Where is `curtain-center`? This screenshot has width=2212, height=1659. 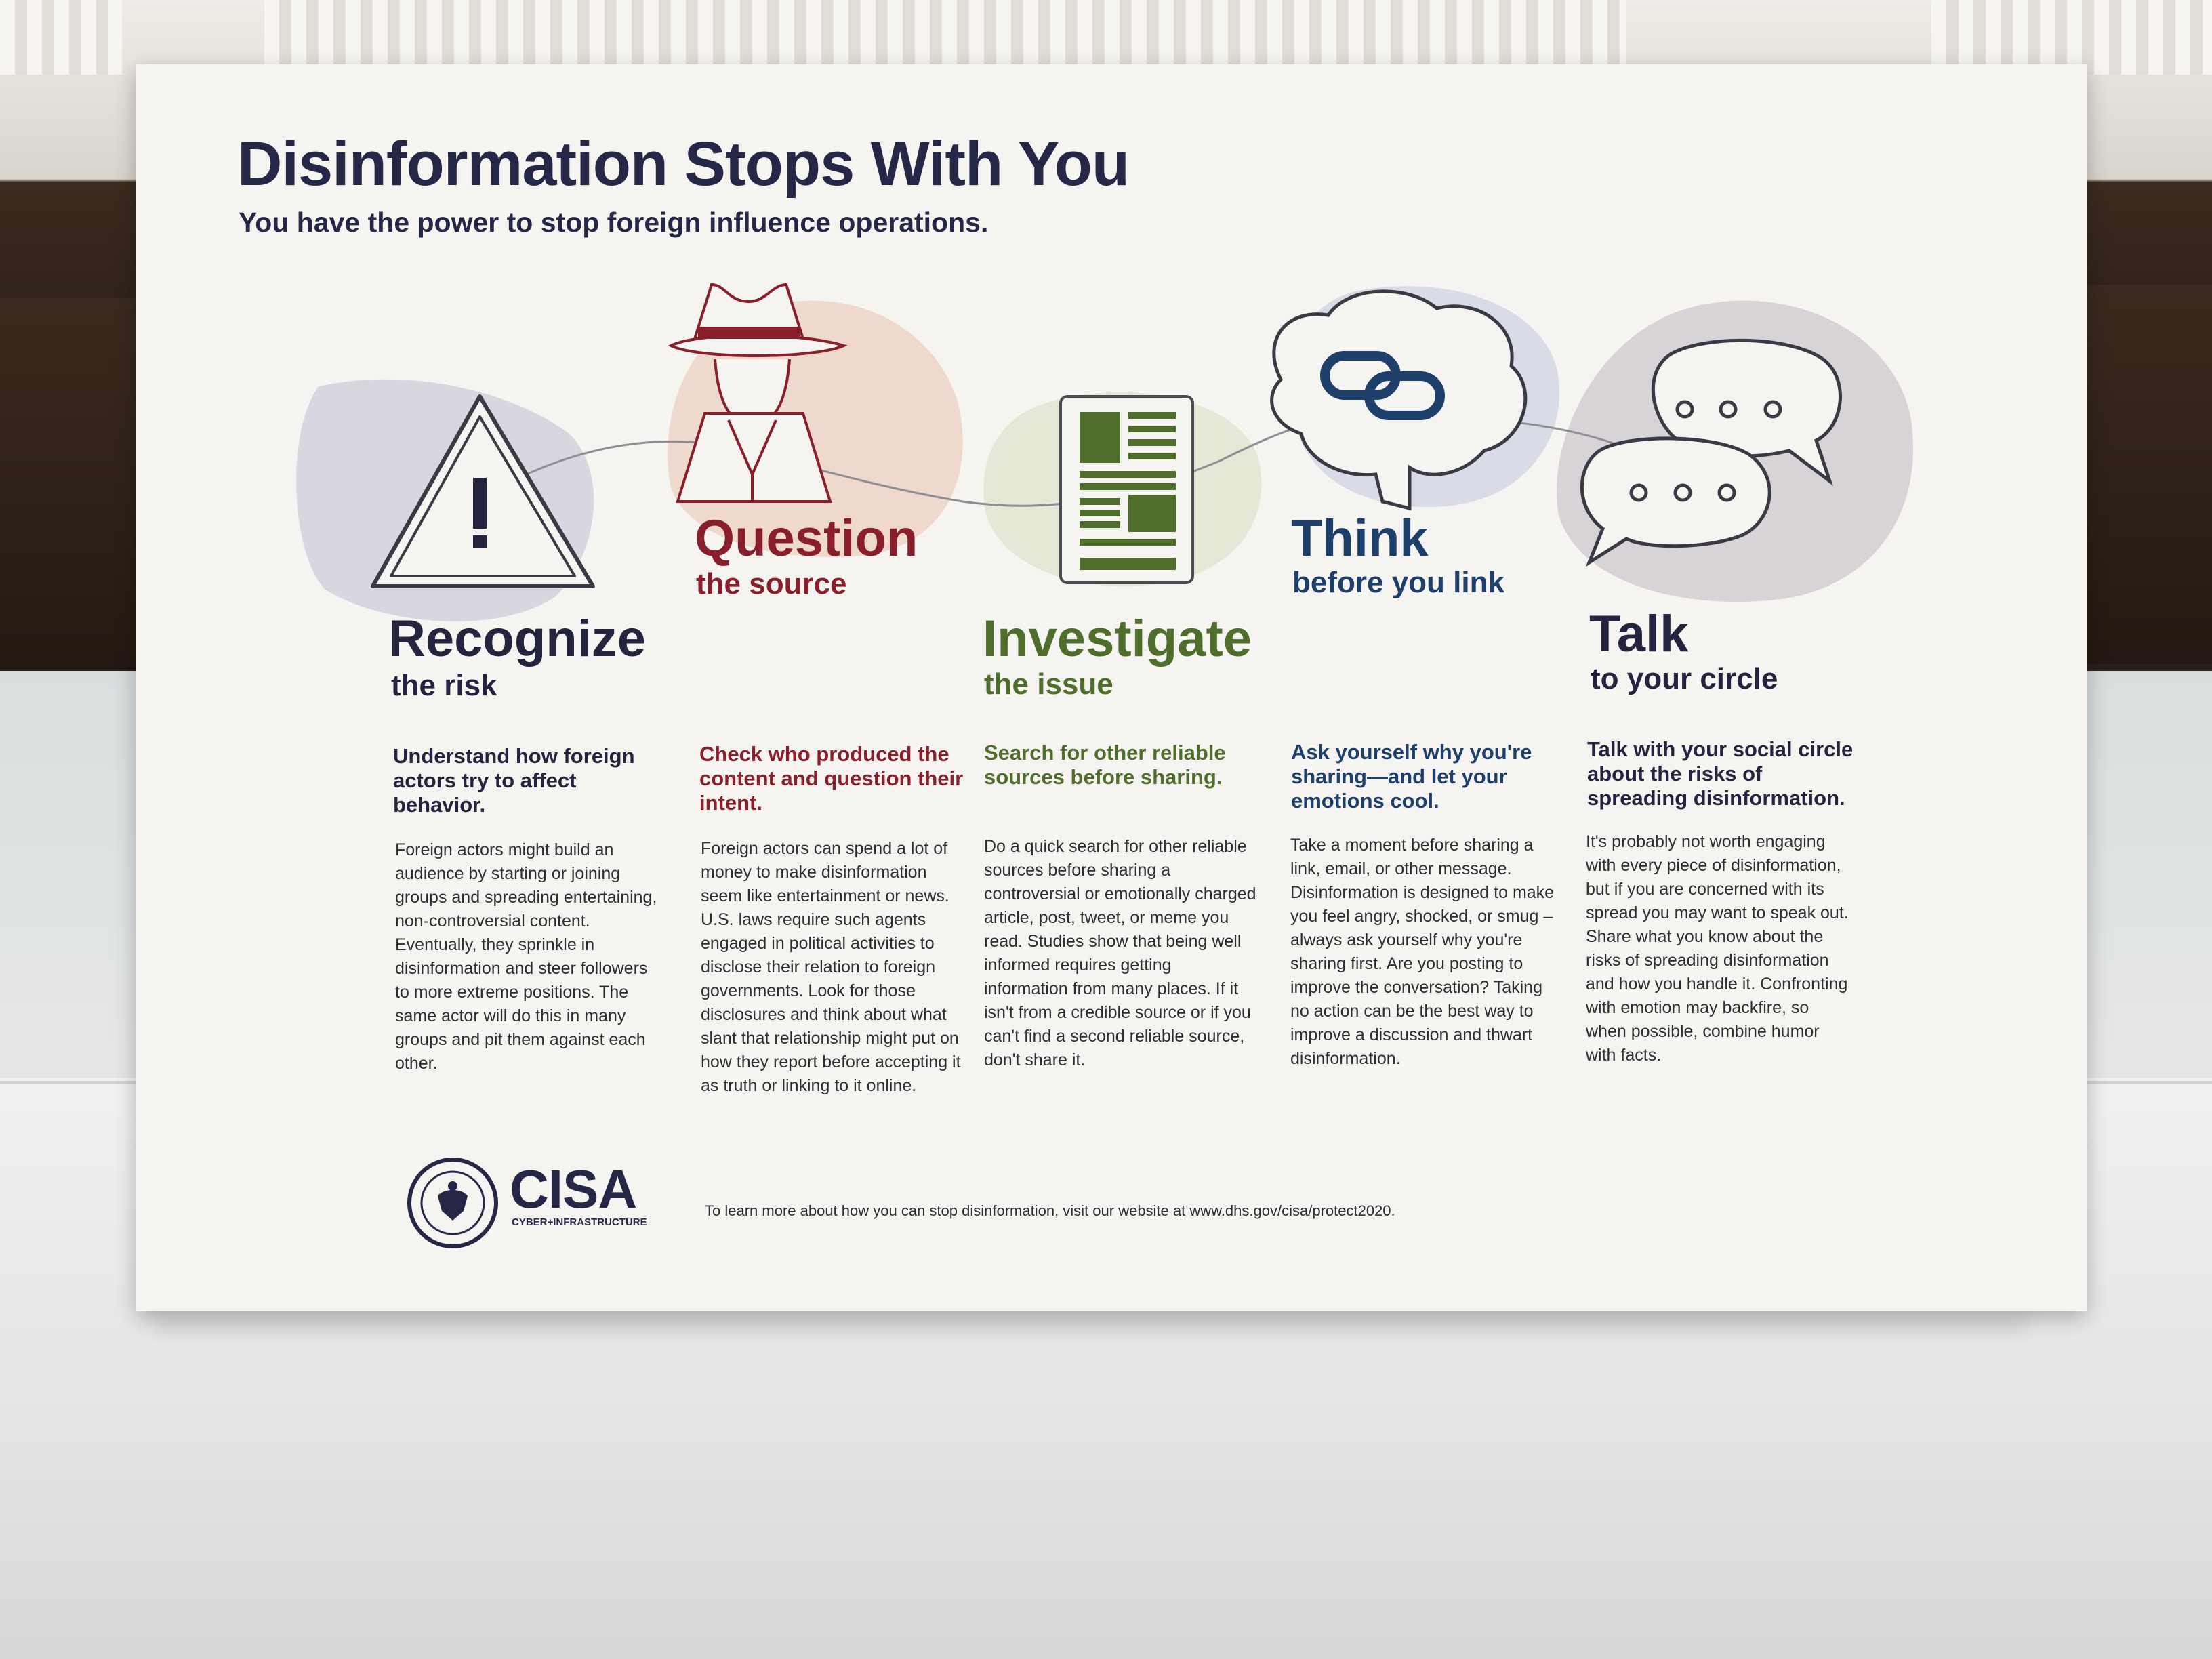
curtain-center is located at coordinates (945, 38).